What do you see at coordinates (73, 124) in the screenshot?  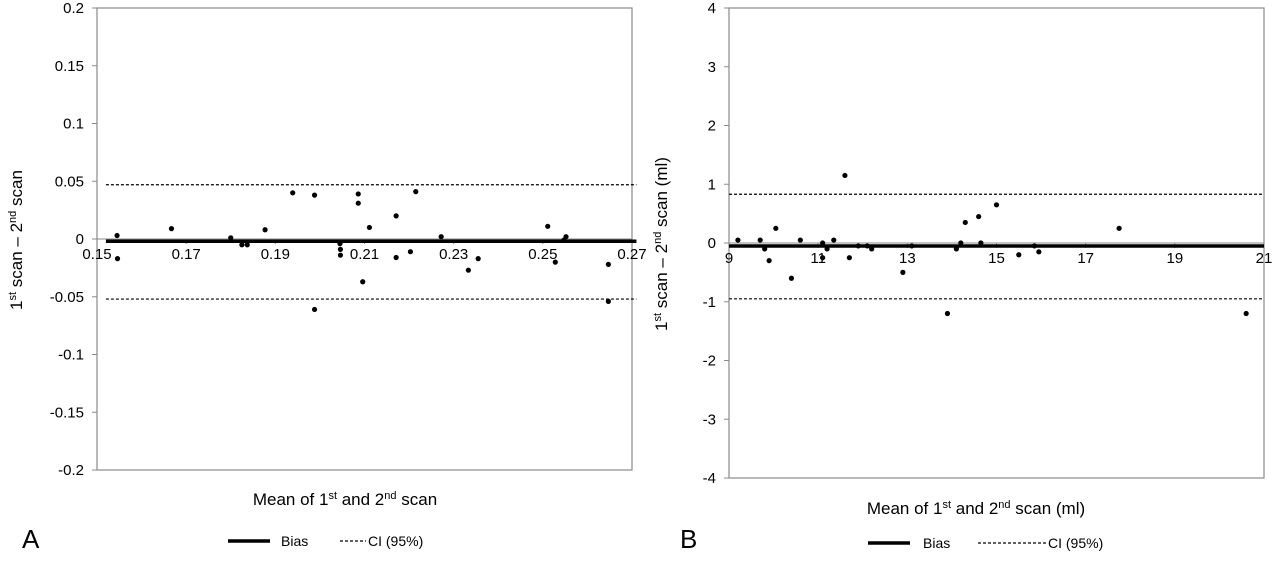 I see `y-tick-label: 0.1` at bounding box center [73, 124].